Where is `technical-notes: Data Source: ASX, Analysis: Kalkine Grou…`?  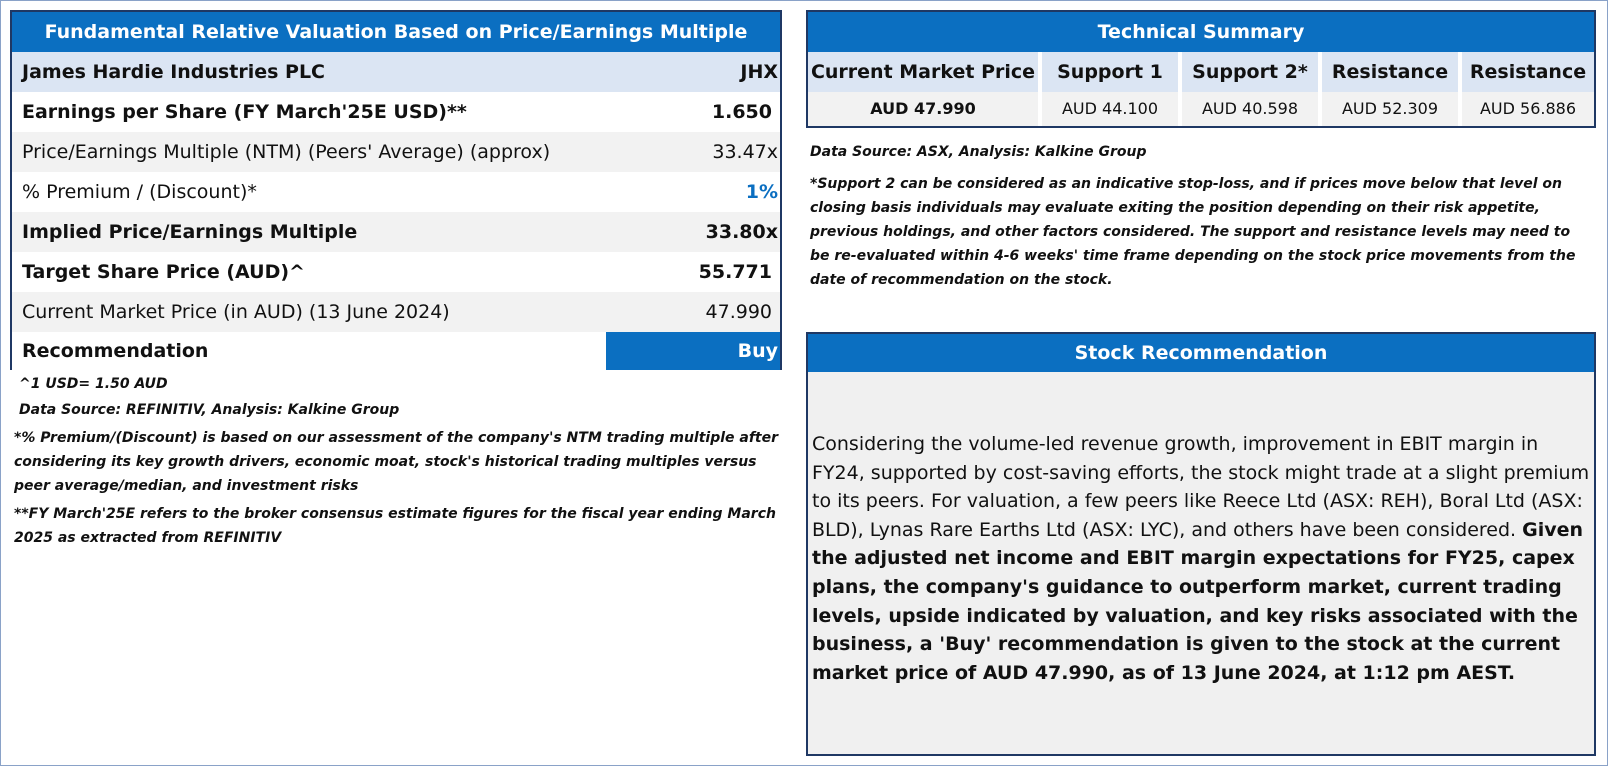 technical-notes: Data Source: ASX, Analysis: Kalkine Grou… is located at coordinates (1200, 216).